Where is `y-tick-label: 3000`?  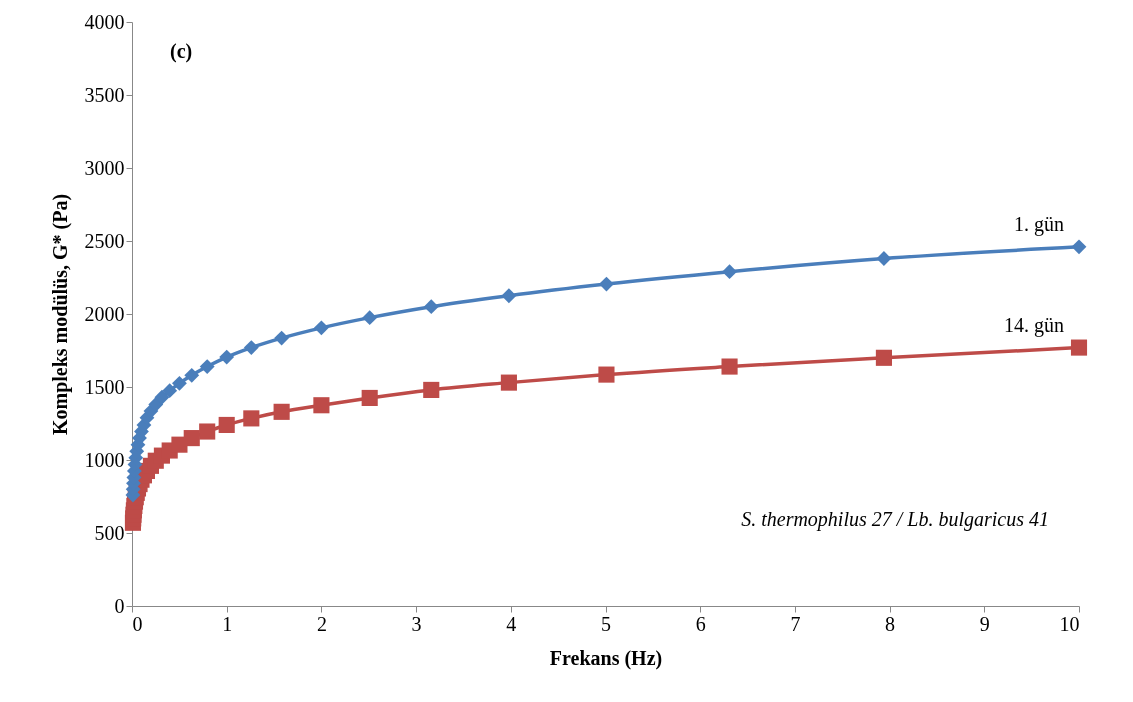 y-tick-label: 3000 is located at coordinates (104, 167).